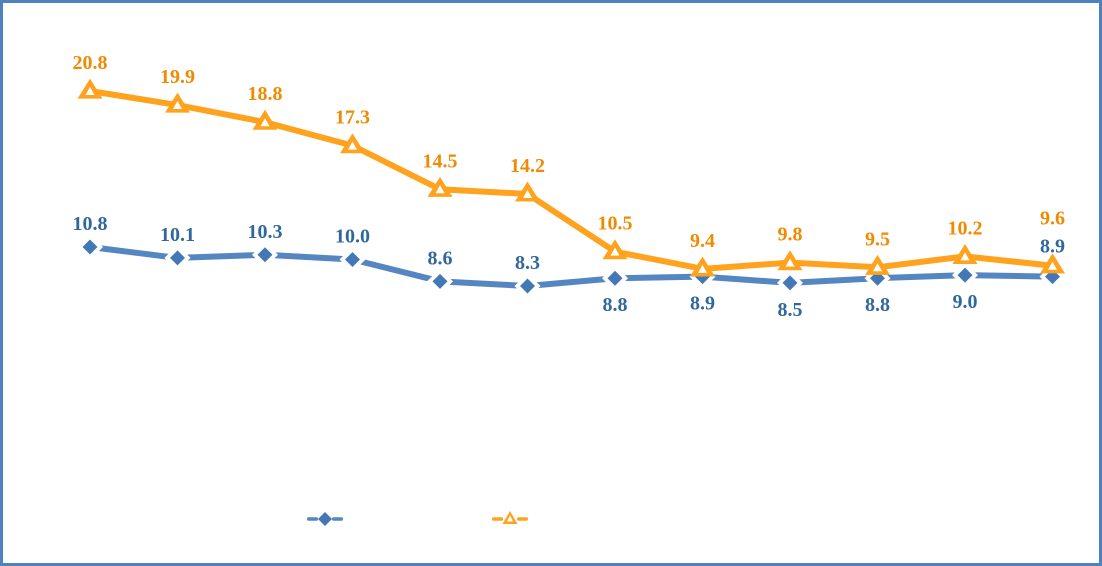  I want to click on legend-item-blue-diamond, so click(325, 519).